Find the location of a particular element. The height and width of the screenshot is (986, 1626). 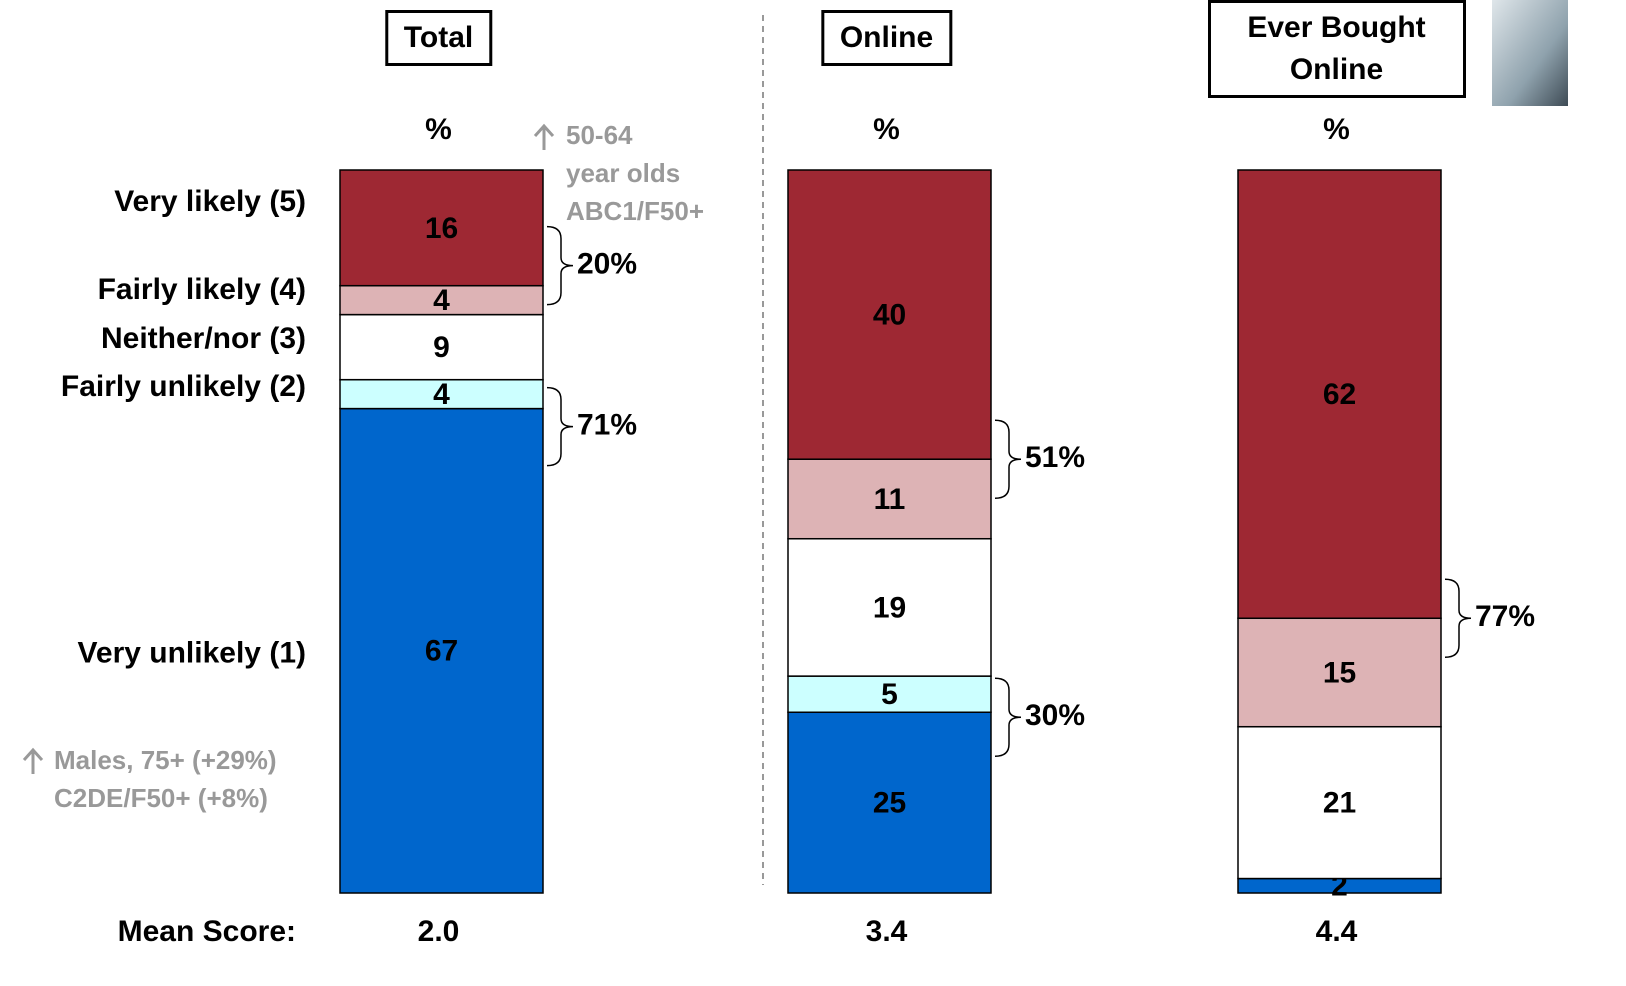

net-label: 20% is located at coordinates (607, 264).